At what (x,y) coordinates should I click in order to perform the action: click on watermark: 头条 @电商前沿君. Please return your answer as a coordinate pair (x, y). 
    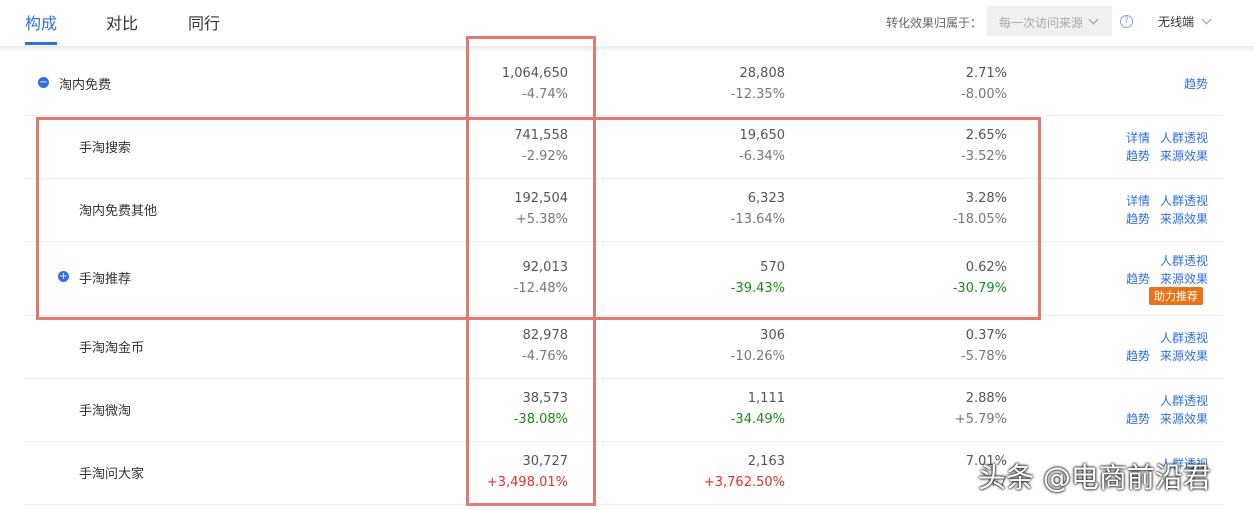
    Looking at the image, I should click on (1094, 477).